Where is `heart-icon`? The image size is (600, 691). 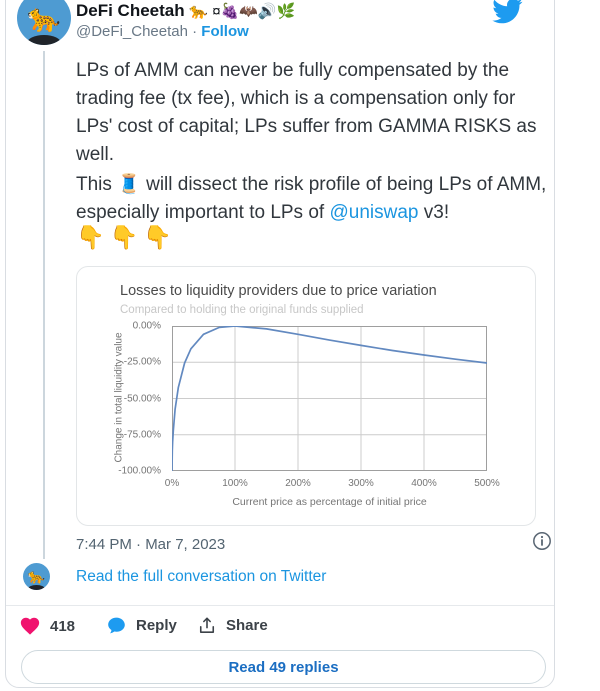 heart-icon is located at coordinates (30, 626).